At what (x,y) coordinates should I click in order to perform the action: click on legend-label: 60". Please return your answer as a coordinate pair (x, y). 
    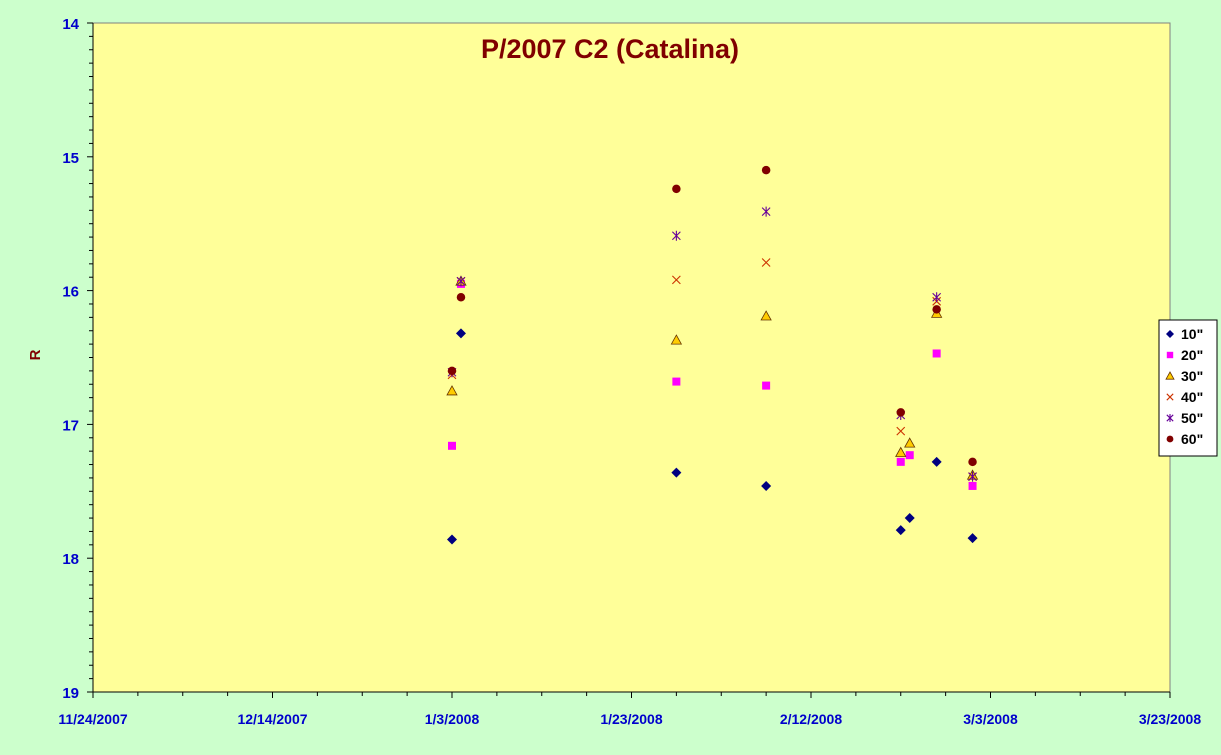
    Looking at the image, I should click on (1192, 439).